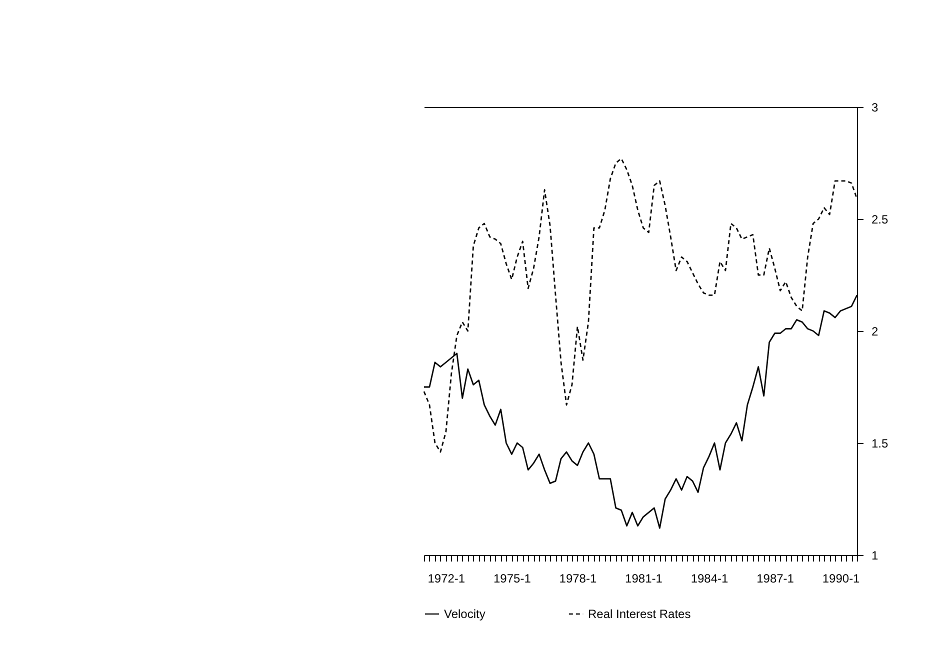  I want to click on x-tick-label: 1972-1, so click(447, 579).